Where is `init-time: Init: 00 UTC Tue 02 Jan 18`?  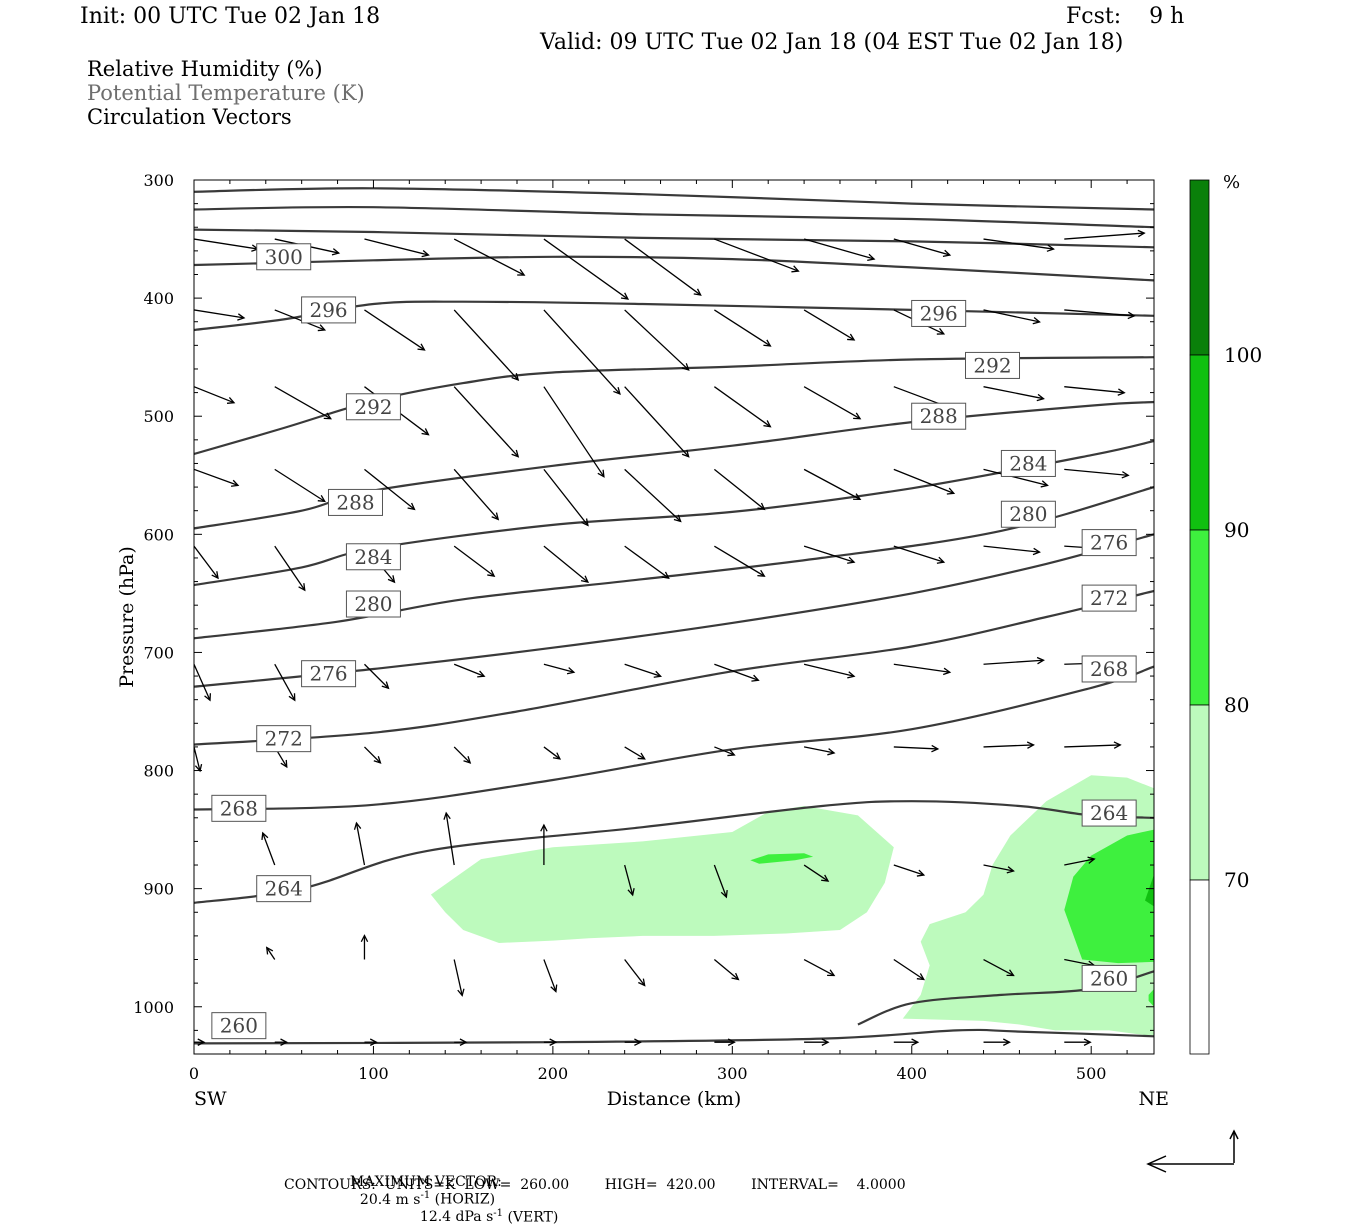 init-time: Init: 00 UTC Tue 02 Jan 18 is located at coordinates (230, 16).